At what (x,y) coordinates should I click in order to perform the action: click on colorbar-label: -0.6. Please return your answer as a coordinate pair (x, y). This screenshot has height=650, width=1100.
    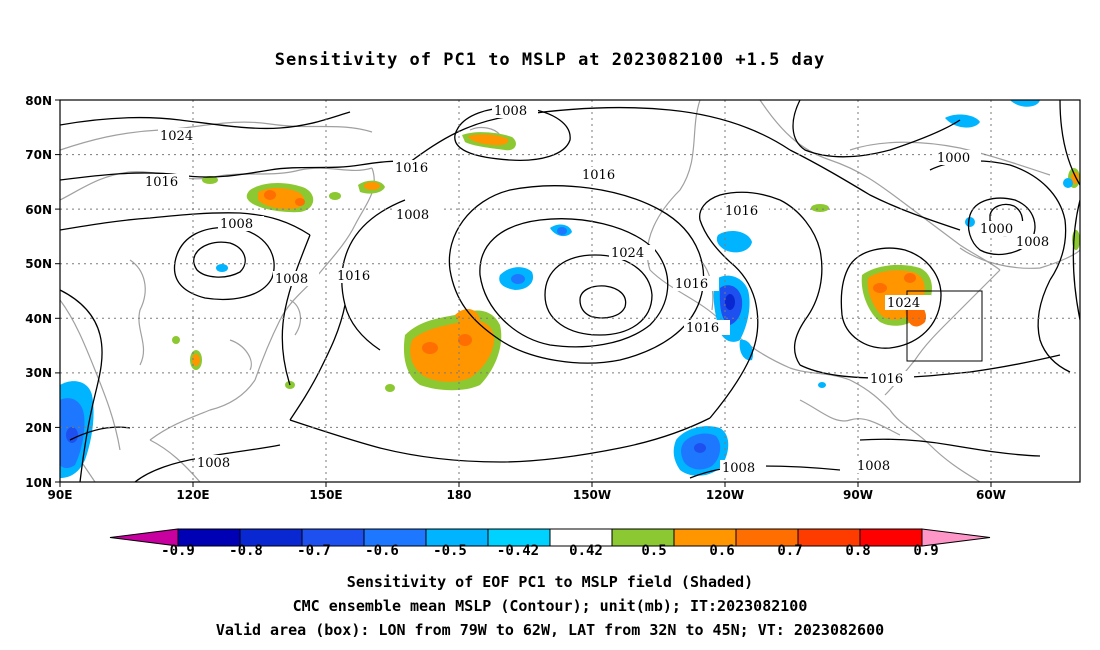
    Looking at the image, I should click on (382, 551).